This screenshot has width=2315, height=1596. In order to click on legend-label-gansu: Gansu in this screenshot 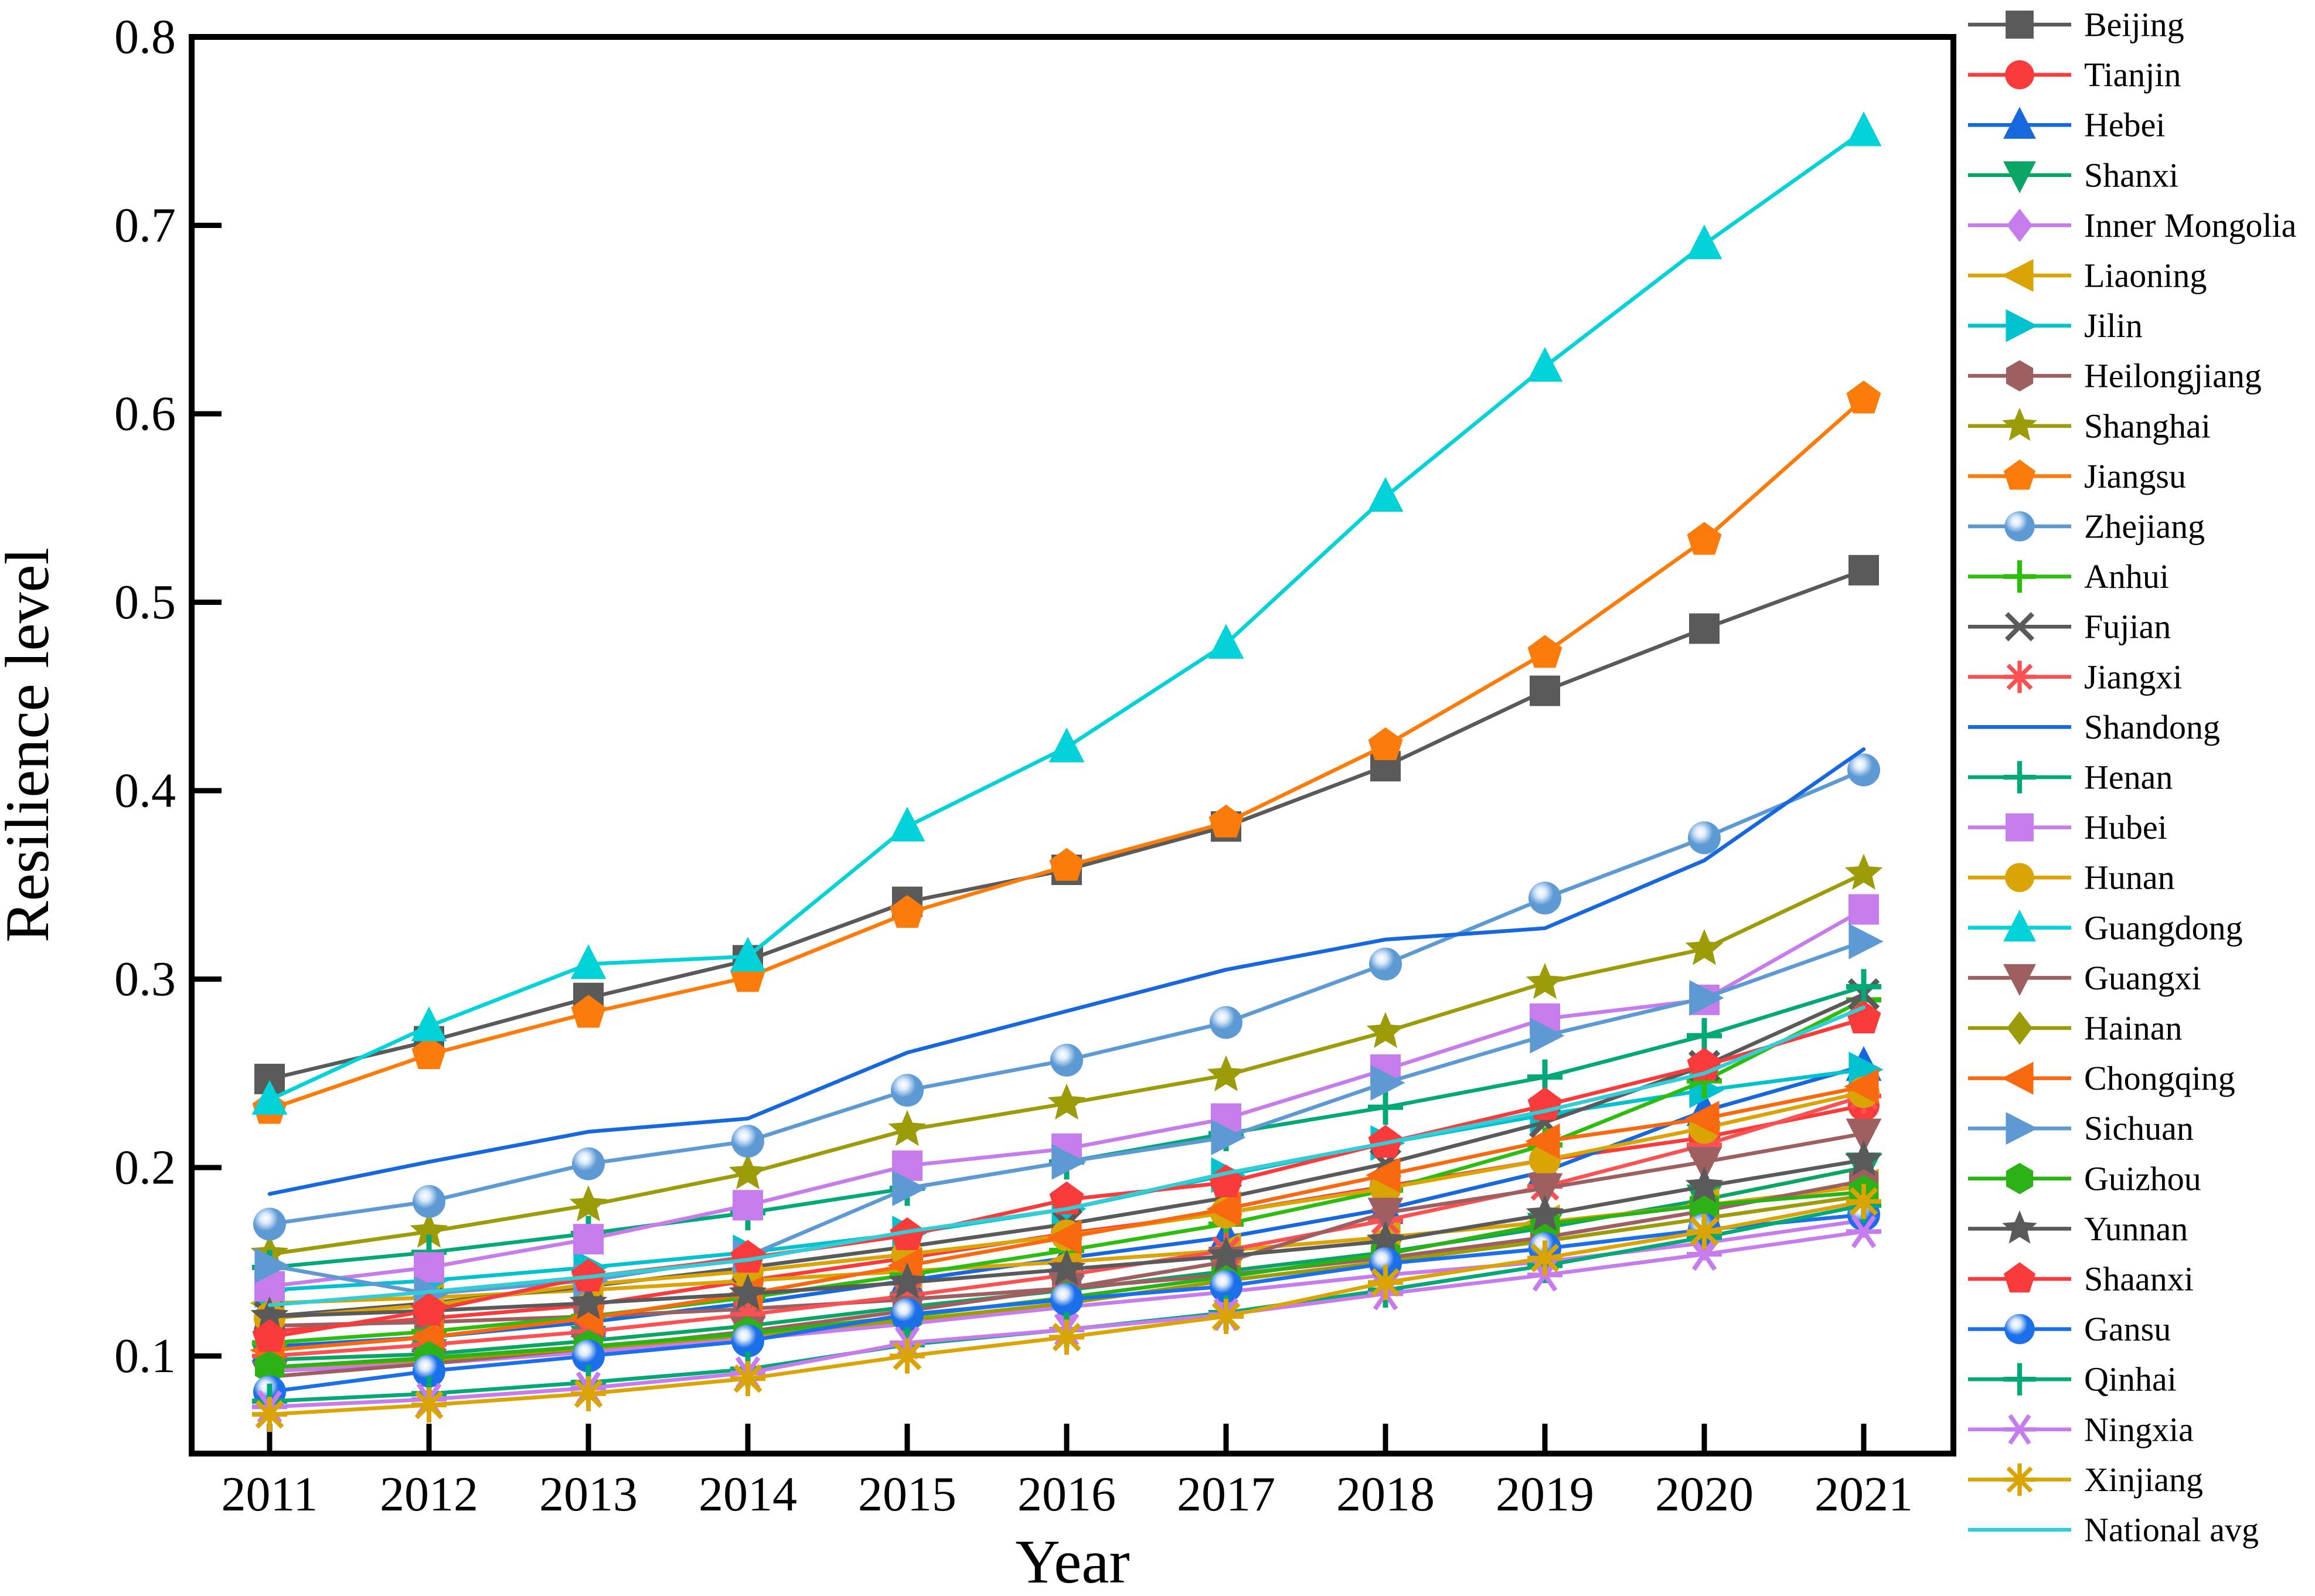, I will do `click(2127, 1329)`.